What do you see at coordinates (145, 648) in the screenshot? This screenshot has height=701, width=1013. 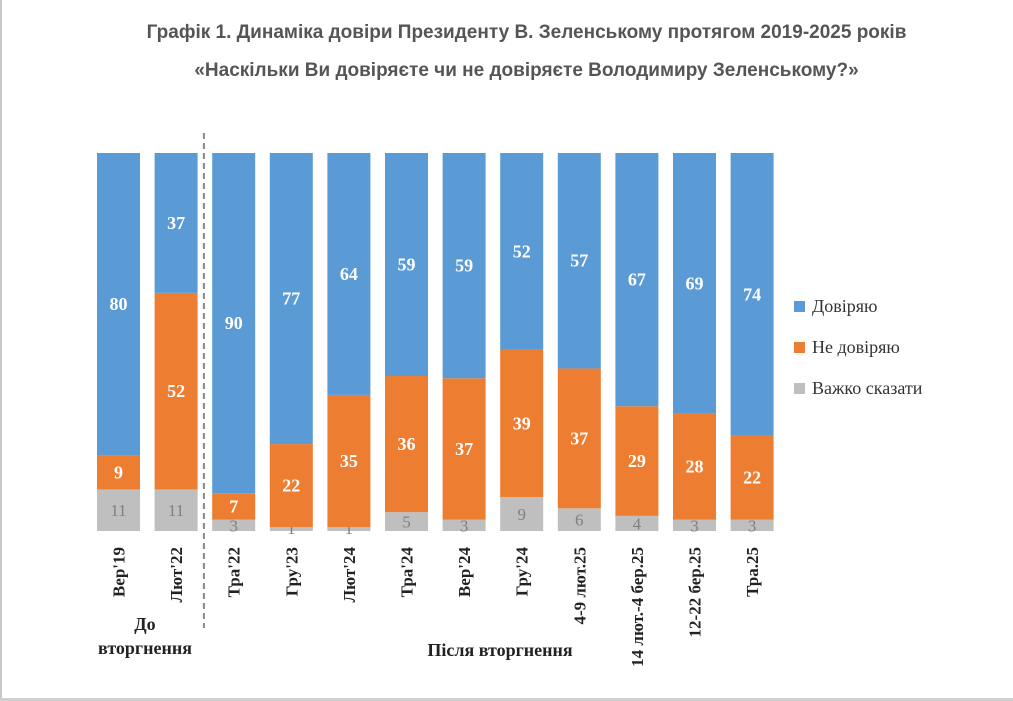 I see `group-label-before-line2: вторгнення` at bounding box center [145, 648].